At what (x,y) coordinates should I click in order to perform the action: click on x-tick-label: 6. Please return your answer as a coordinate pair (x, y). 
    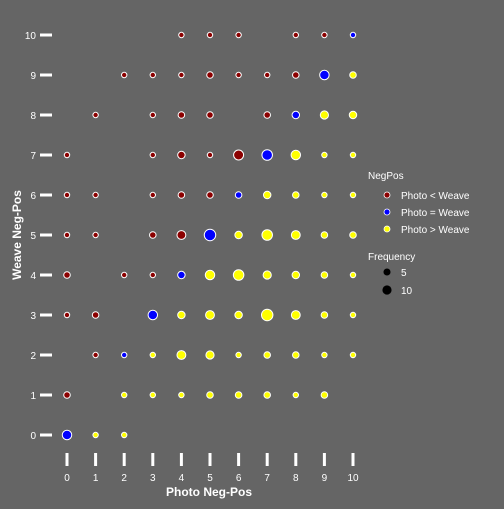
    Looking at the image, I should click on (239, 478).